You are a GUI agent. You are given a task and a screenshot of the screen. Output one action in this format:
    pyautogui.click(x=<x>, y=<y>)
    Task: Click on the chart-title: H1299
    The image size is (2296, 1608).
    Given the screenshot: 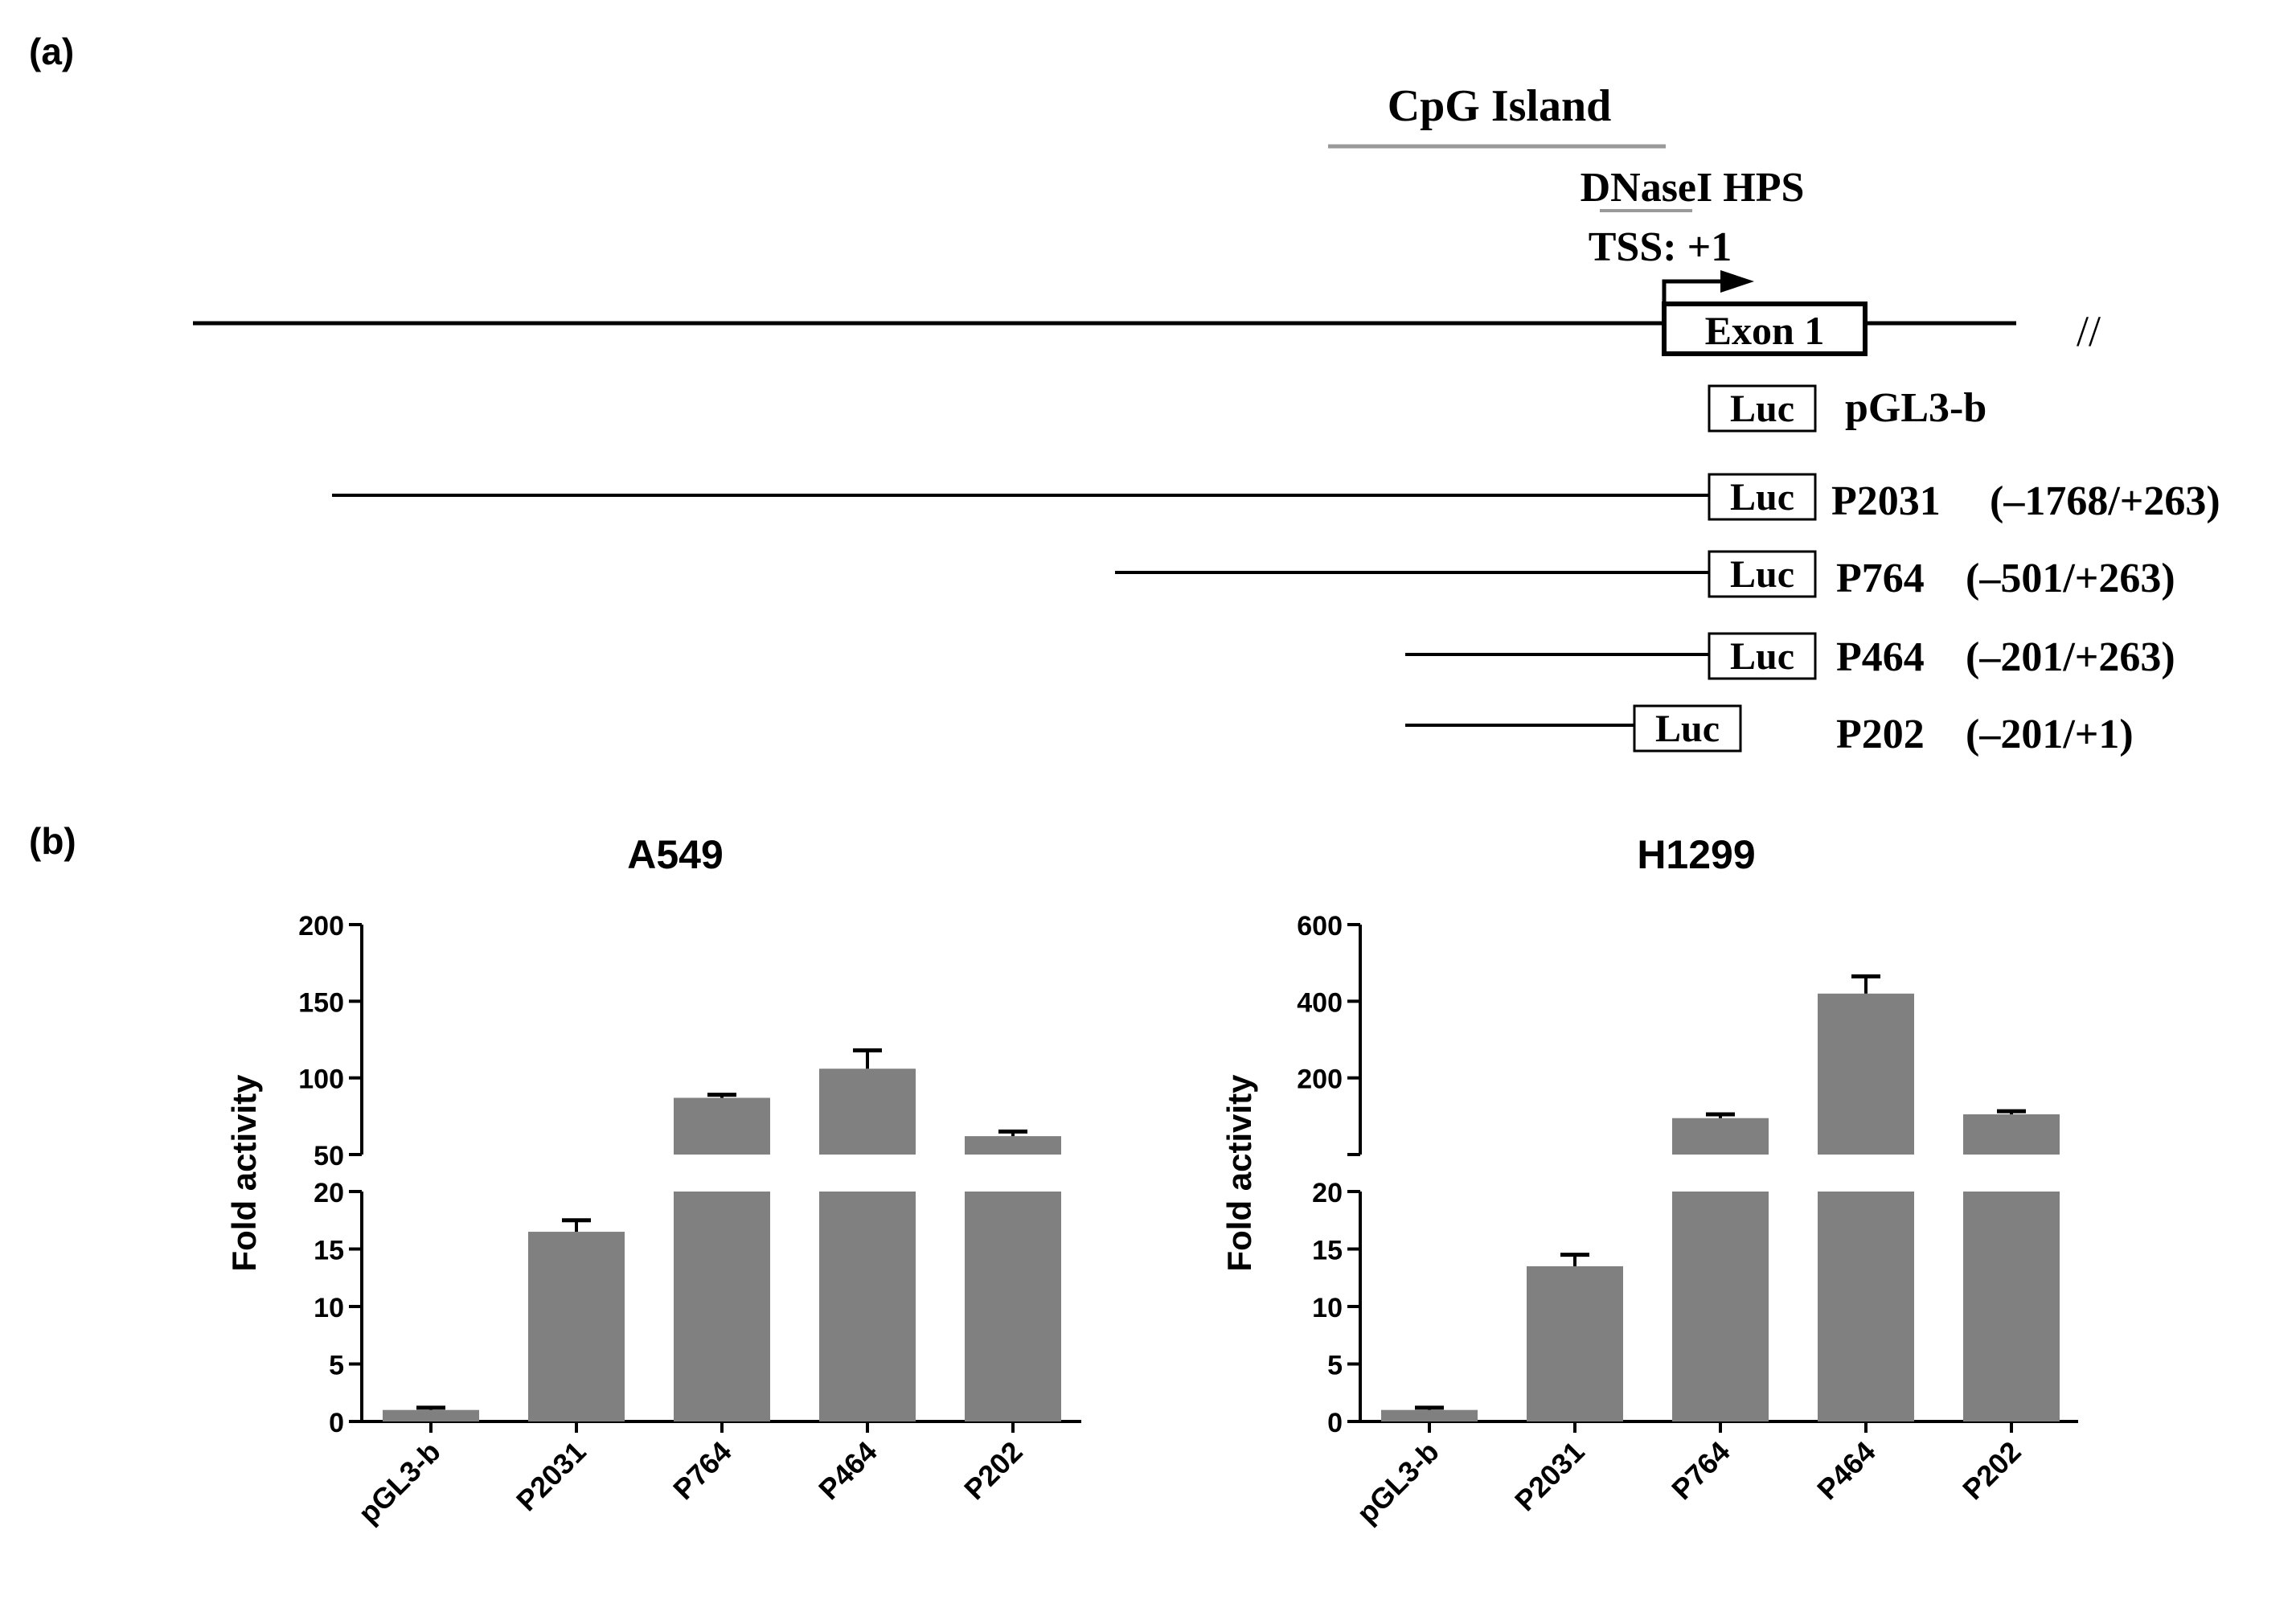 What is the action you would take?
    pyautogui.click(x=1696, y=854)
    